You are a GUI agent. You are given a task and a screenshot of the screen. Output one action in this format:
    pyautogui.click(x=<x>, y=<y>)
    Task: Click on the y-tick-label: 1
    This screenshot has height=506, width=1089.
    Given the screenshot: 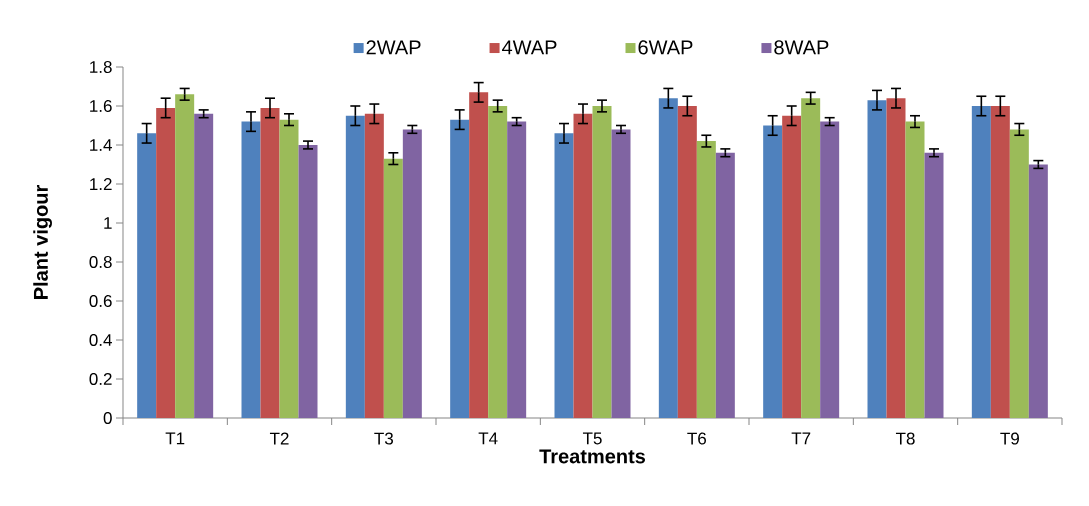 What is the action you would take?
    pyautogui.click(x=108, y=223)
    